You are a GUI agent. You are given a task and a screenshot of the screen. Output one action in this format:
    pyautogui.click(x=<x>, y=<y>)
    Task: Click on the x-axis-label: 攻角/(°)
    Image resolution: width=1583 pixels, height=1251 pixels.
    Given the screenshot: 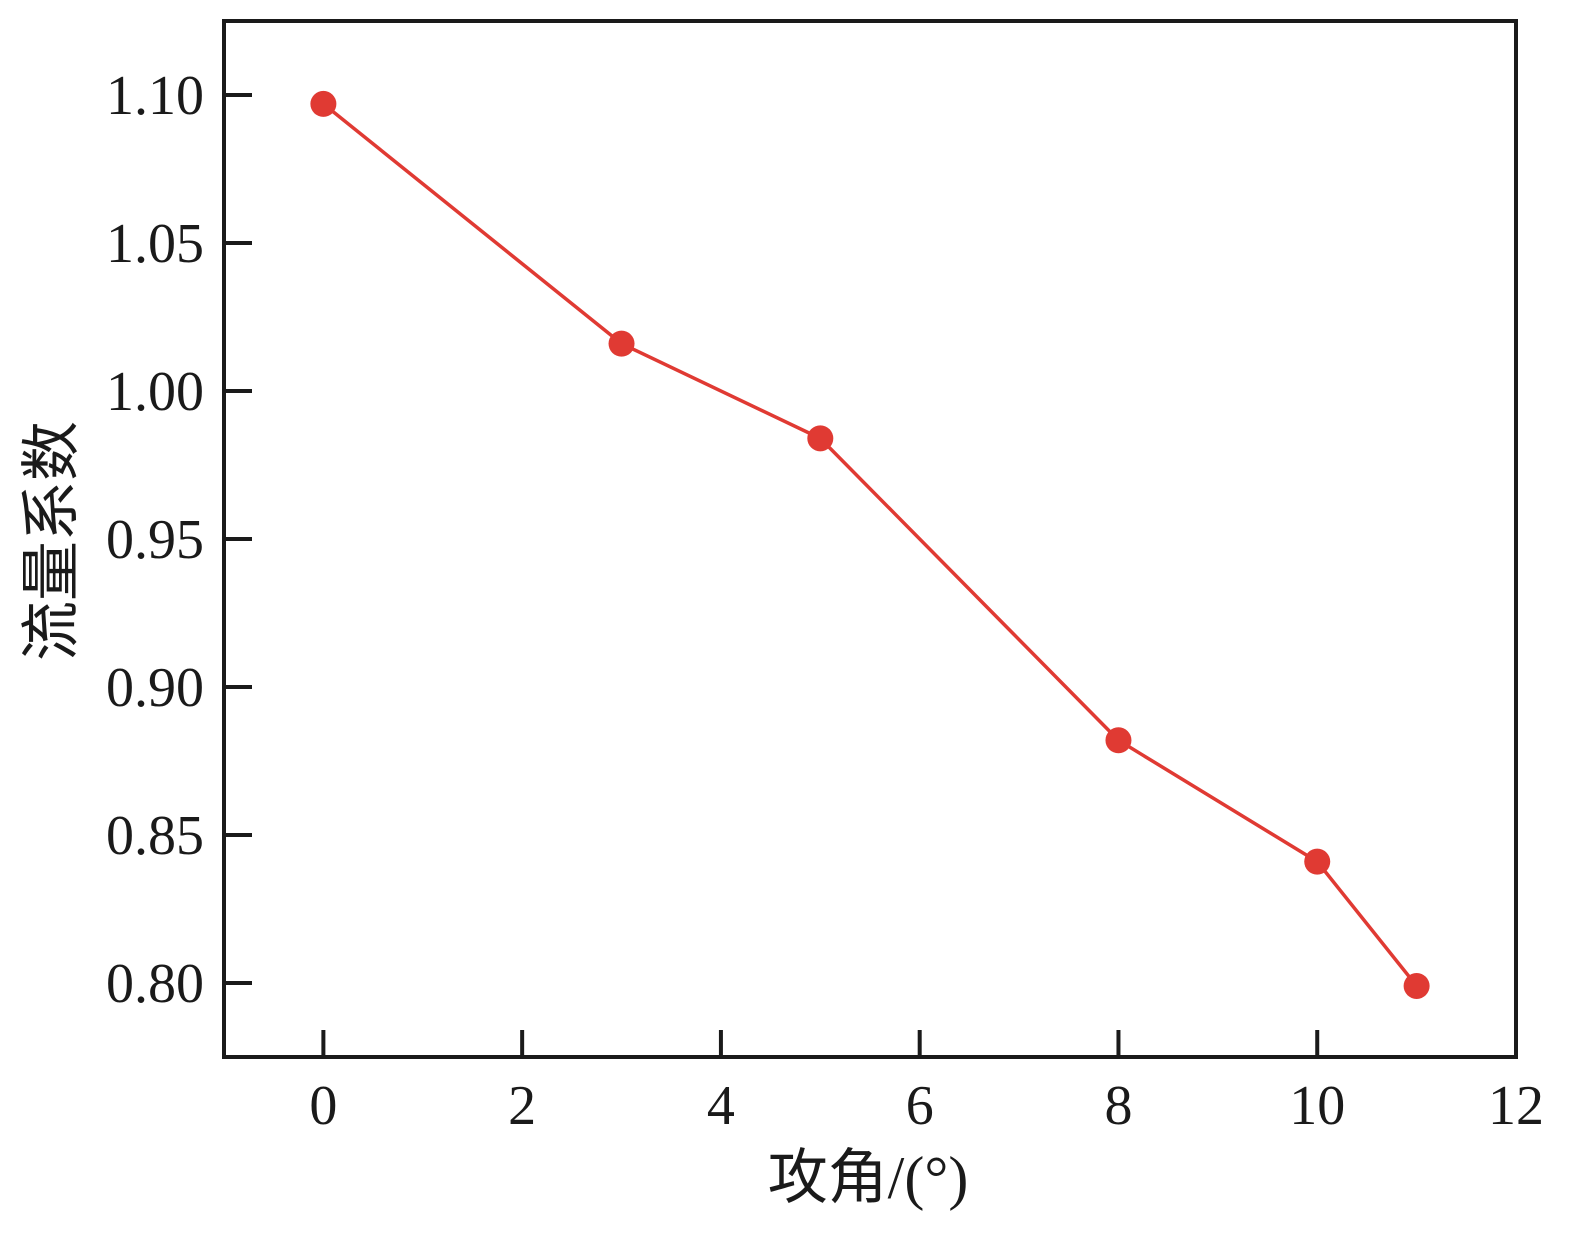 What is the action you would take?
    pyautogui.click(x=868, y=1178)
    